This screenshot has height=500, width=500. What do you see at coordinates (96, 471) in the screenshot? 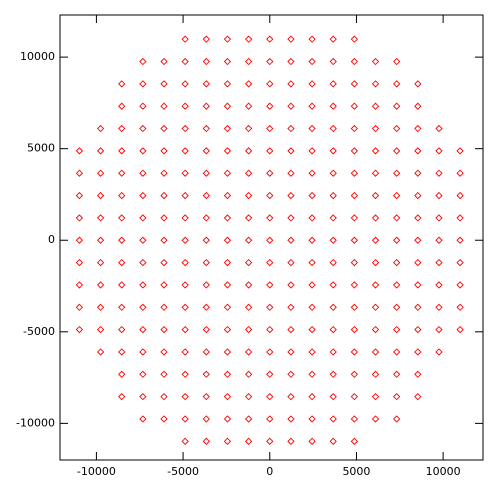
I see `x-tick-label: -10000` at bounding box center [96, 471].